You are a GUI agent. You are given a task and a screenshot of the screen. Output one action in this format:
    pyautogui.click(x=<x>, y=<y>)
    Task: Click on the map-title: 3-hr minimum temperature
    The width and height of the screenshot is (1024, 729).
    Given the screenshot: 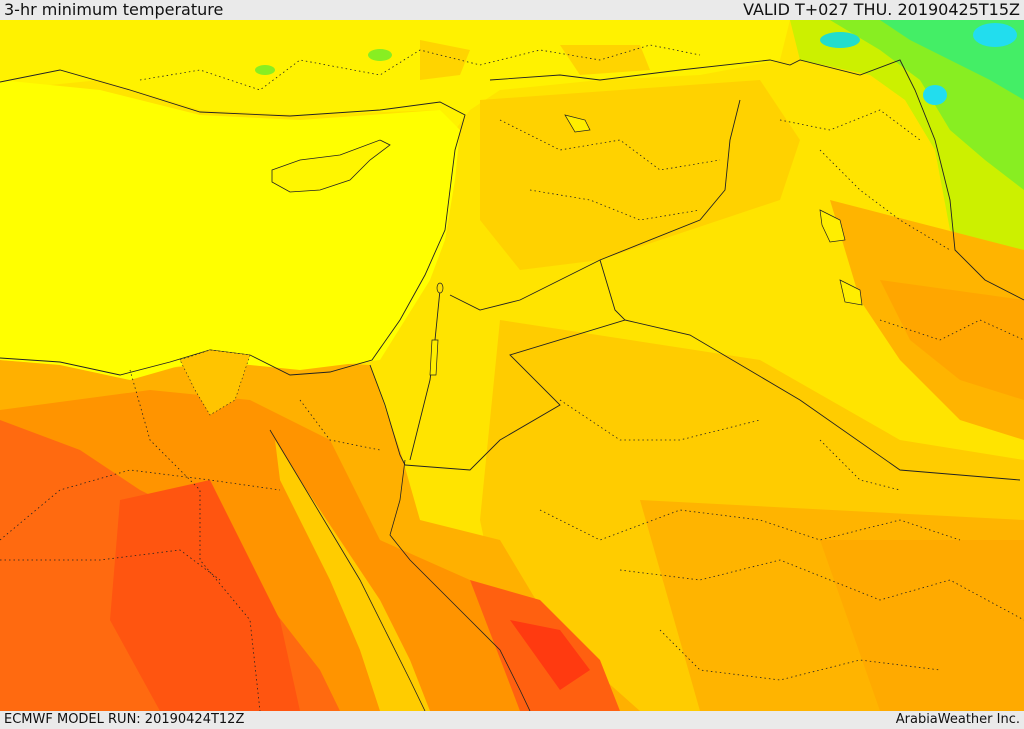 What is the action you would take?
    pyautogui.click(x=114, y=9)
    